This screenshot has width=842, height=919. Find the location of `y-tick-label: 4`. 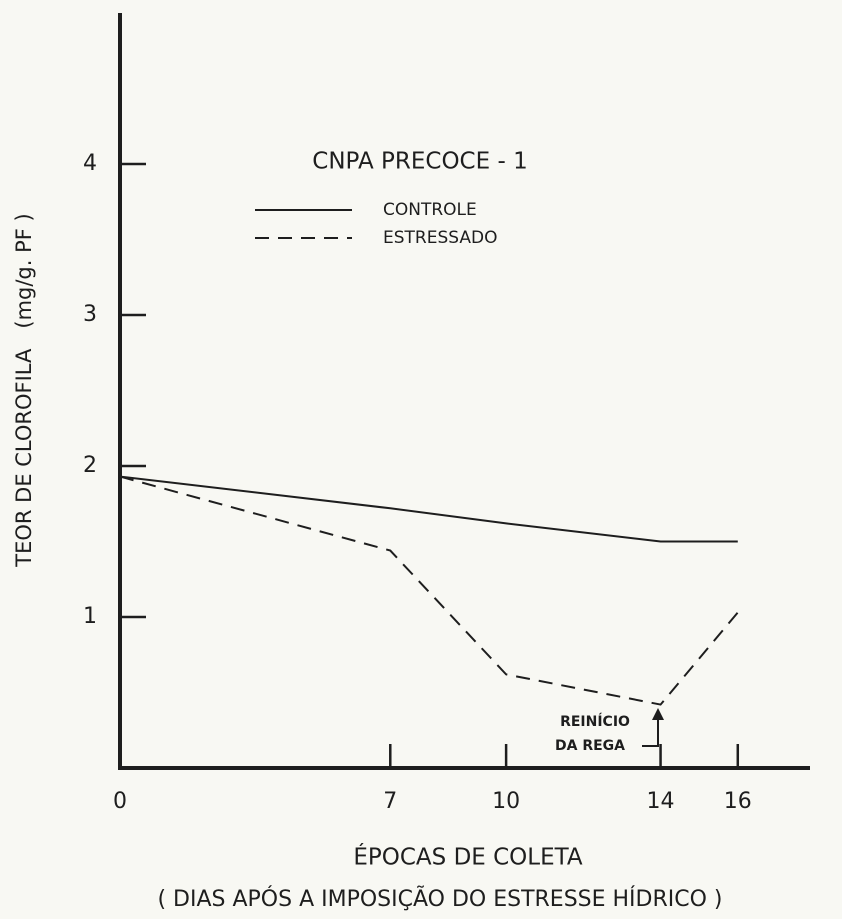

y-tick-label: 4 is located at coordinates (90, 163).